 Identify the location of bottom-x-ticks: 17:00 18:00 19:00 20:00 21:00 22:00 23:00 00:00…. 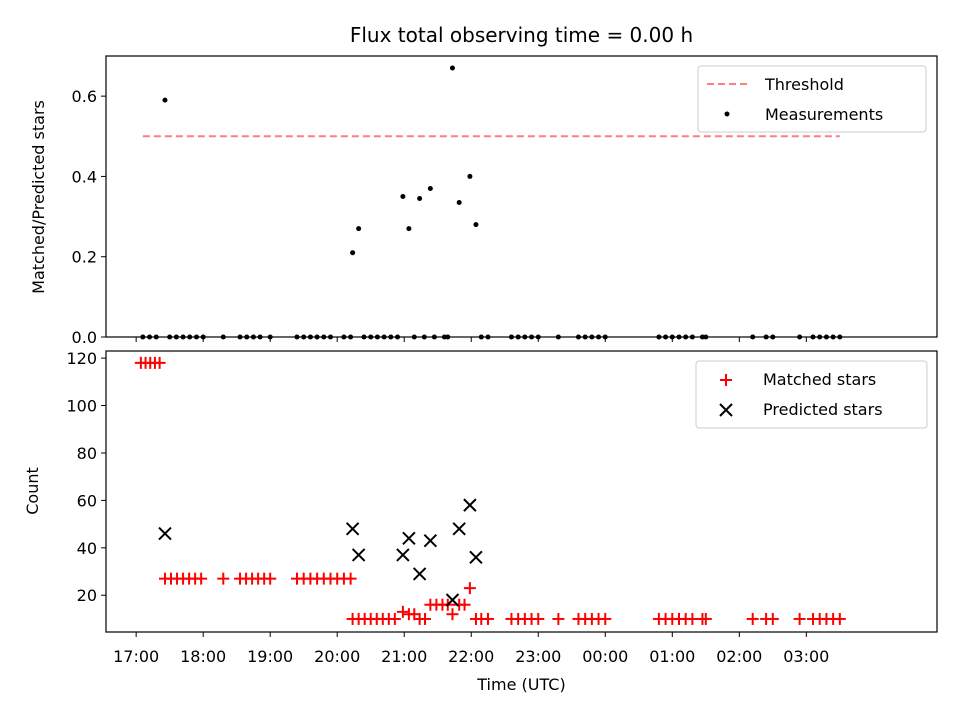
(471, 649).